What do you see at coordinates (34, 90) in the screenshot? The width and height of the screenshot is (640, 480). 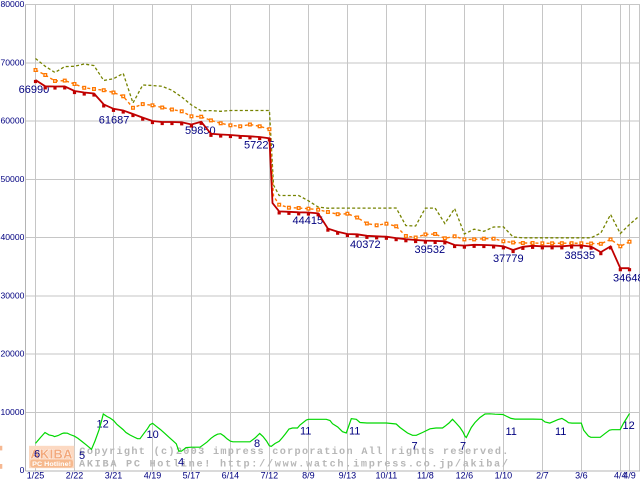 I see `svg-text: 66990` at bounding box center [34, 90].